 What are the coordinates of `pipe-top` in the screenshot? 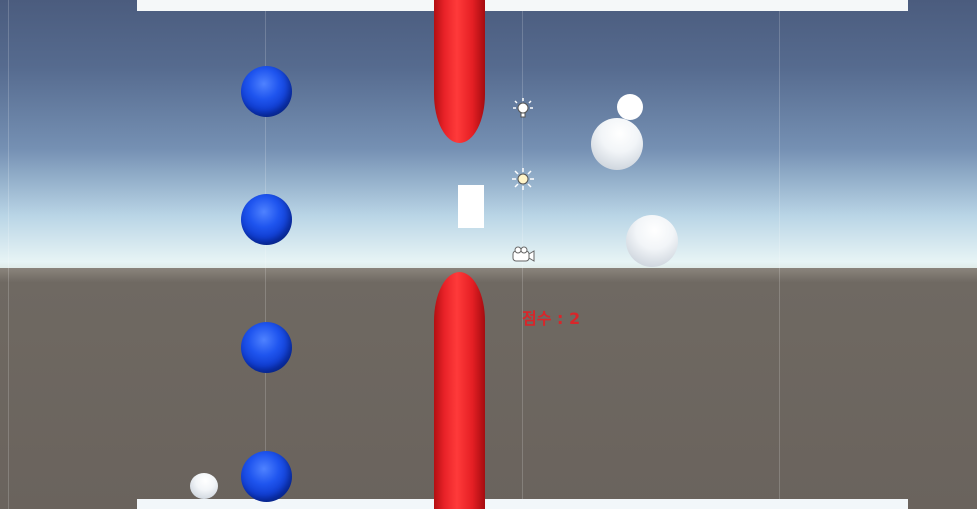 It's located at (459, 71).